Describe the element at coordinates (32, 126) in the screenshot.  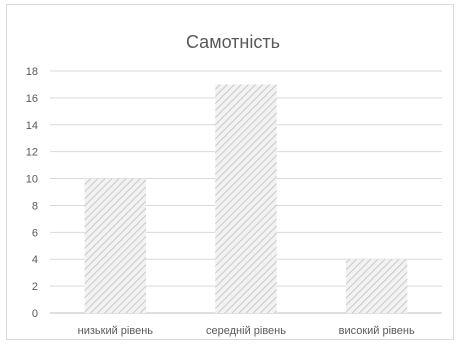
I see `y-tick-label: 14` at that location.